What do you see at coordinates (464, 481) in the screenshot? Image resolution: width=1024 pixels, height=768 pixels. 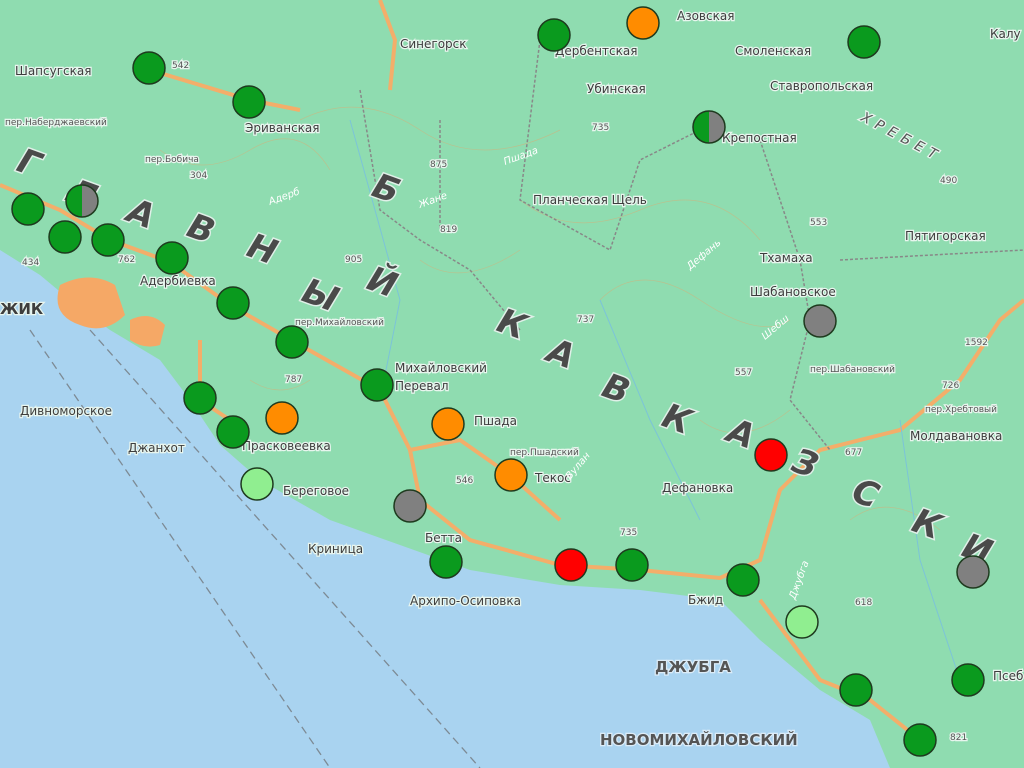 I see `height-label: 546` at bounding box center [464, 481].